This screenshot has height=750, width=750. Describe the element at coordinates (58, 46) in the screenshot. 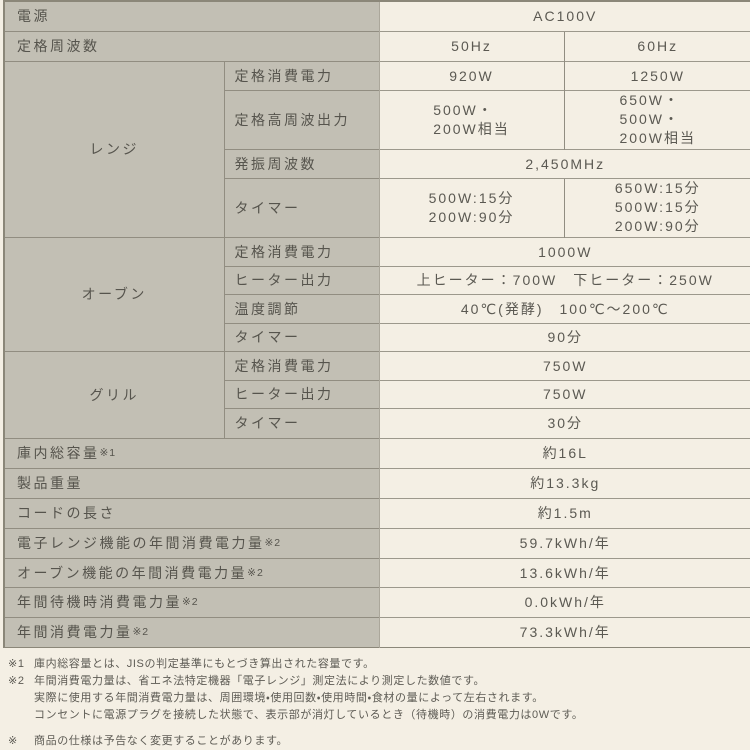

I see `label-frequency-text: 定格周波数` at that location.